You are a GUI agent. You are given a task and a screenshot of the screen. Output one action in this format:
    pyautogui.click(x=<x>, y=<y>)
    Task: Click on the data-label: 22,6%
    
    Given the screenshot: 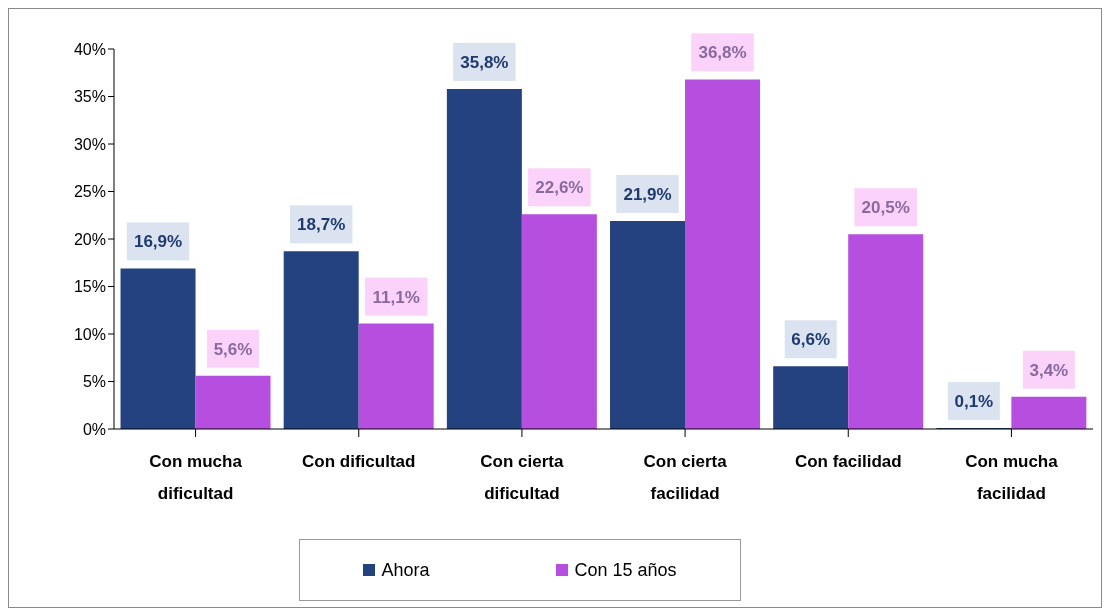 What is the action you would take?
    pyautogui.click(x=559, y=188)
    